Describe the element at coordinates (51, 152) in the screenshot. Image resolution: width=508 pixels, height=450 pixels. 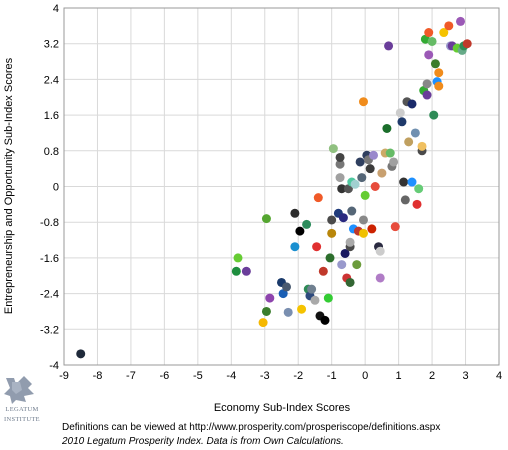
I see `y-tick-label: 0.8` at that location.